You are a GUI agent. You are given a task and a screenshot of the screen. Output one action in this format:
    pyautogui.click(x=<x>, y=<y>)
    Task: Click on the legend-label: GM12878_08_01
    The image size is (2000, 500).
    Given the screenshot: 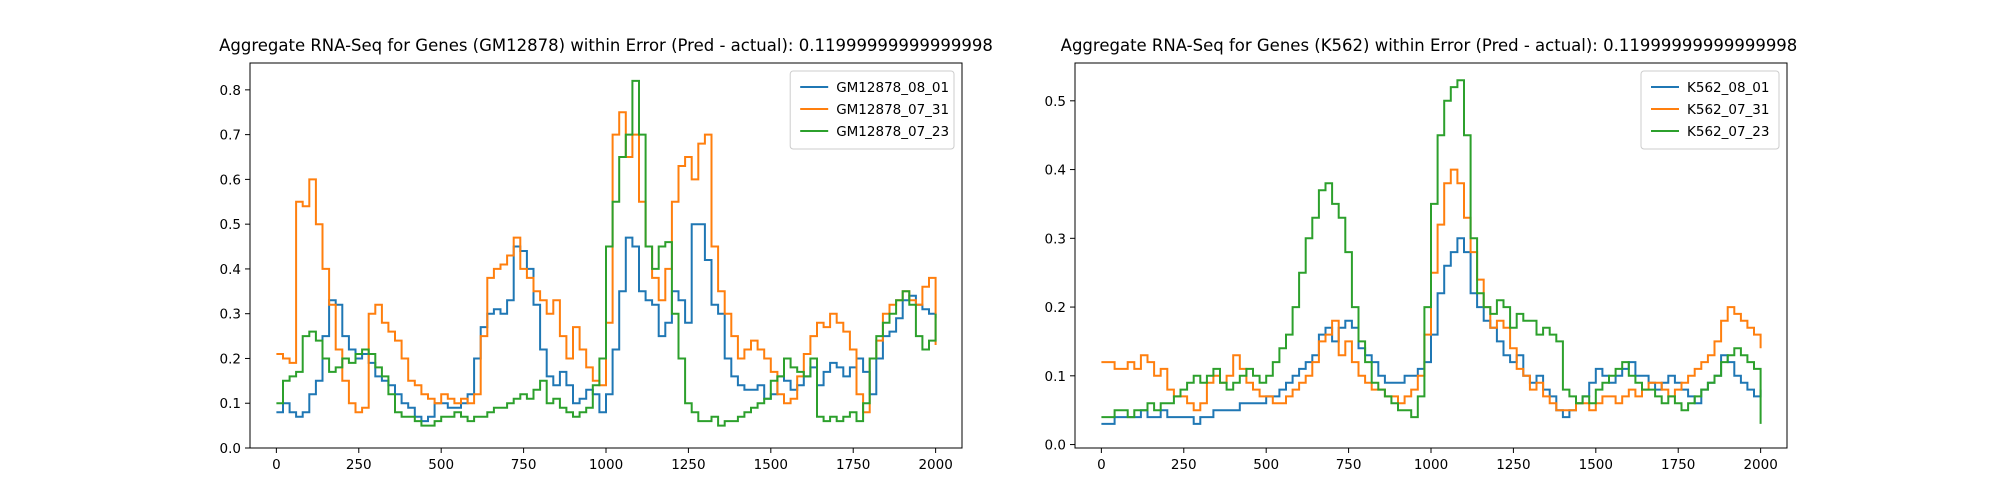 What is the action you would take?
    pyautogui.click(x=892, y=88)
    